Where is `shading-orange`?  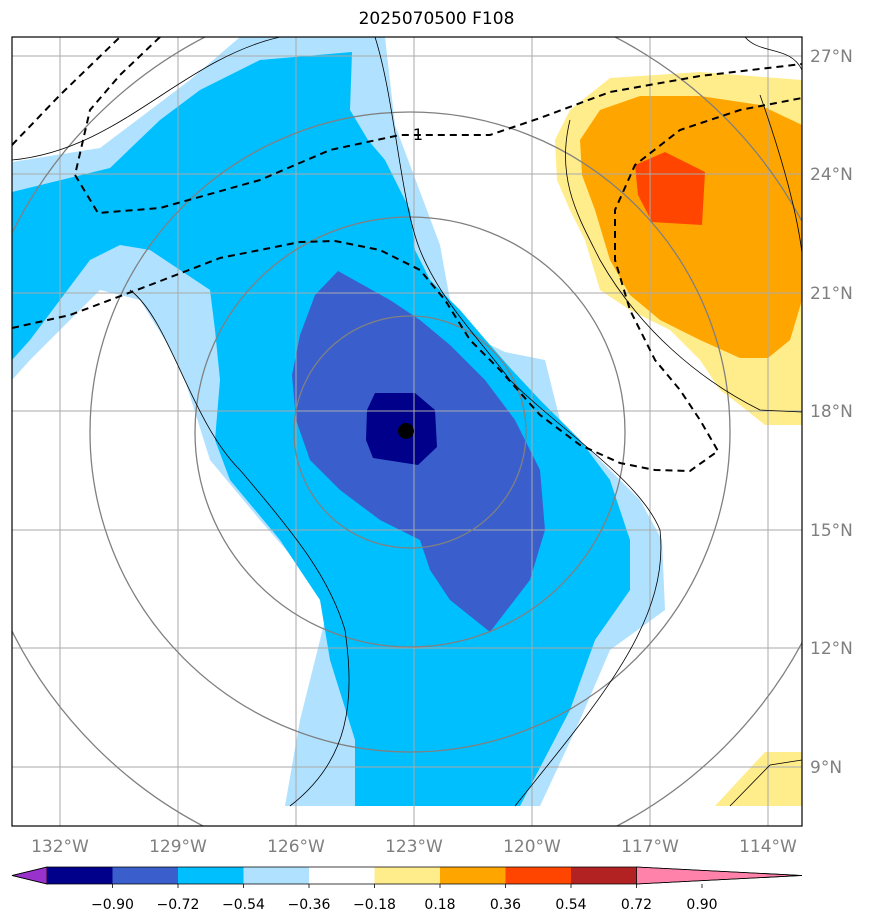 shading-orange is located at coordinates (691, 227).